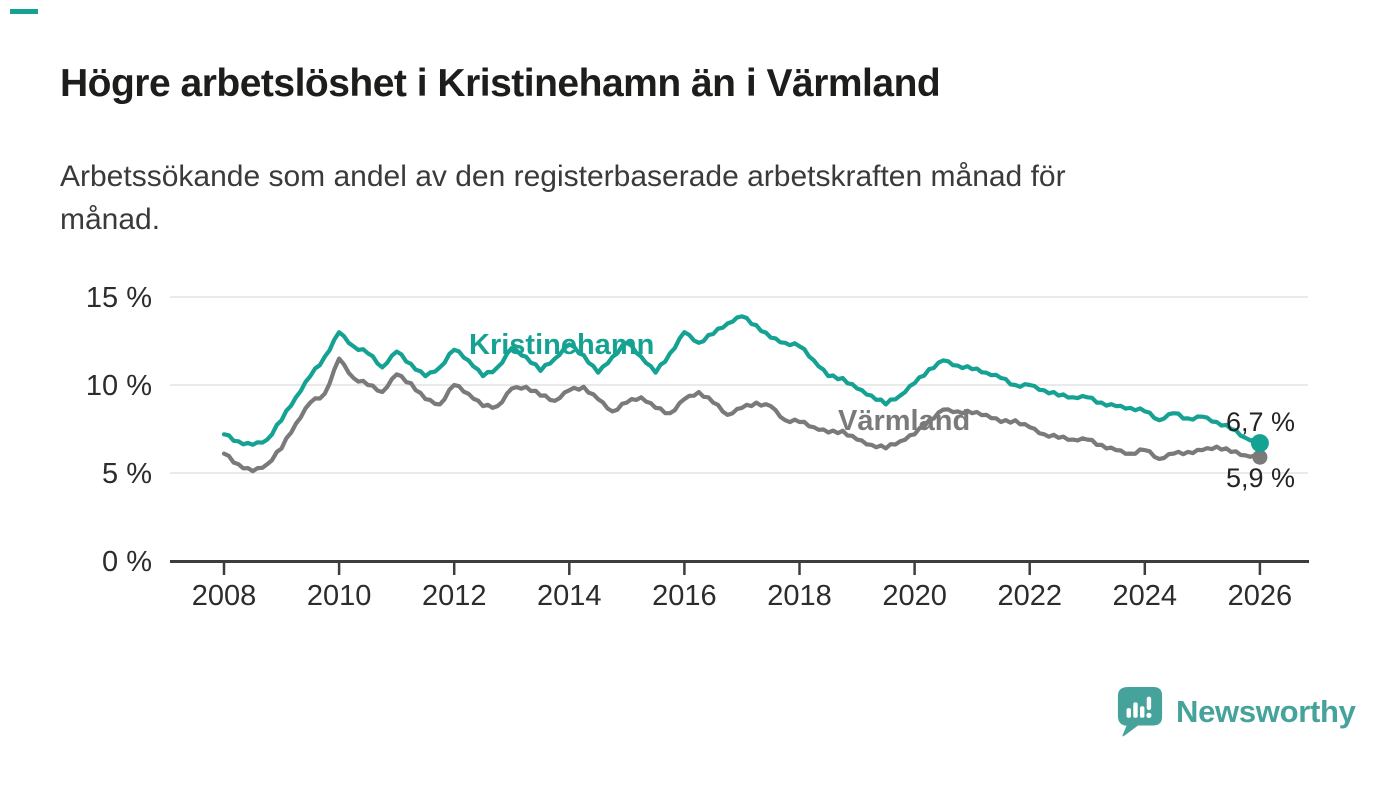  Describe the element at coordinates (914, 596) in the screenshot. I see `x-axis-label-2020: 2020` at that location.